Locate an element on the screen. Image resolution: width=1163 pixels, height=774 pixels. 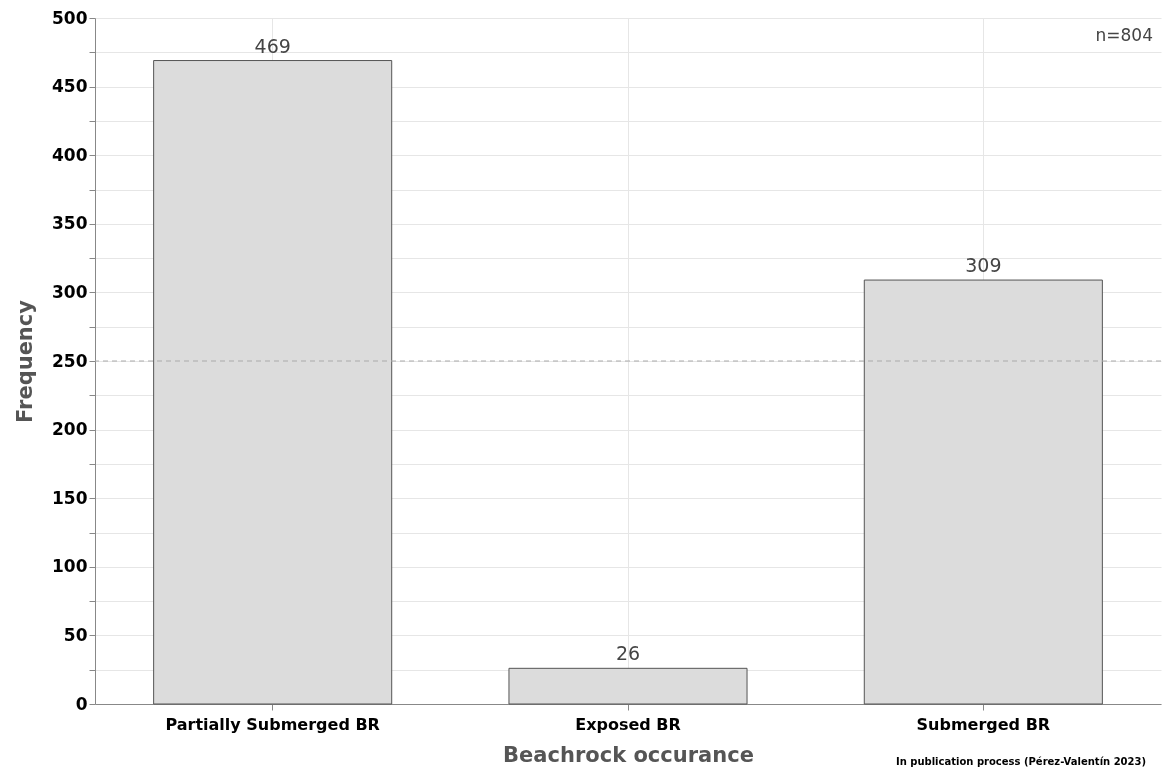
y-tick-label: 50 is located at coordinates (75, 634).